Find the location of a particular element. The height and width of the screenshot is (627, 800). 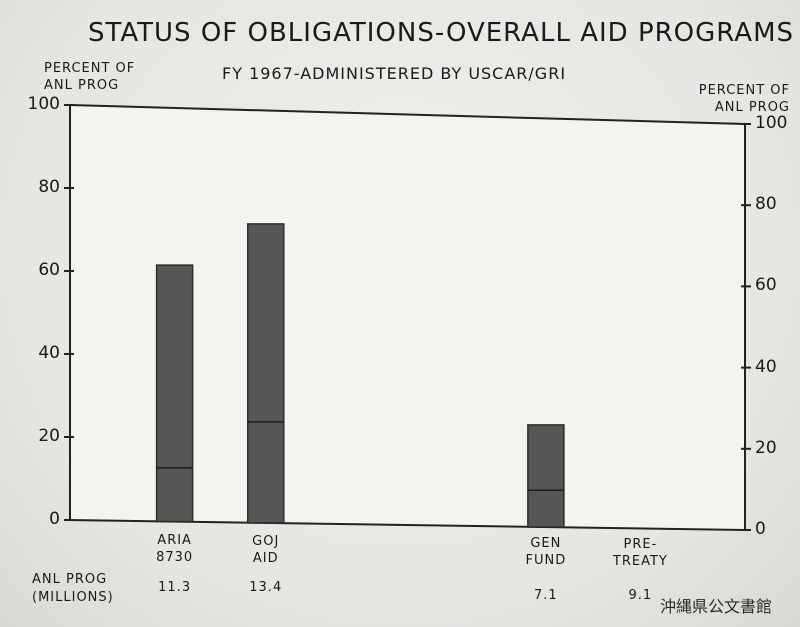

amount-aria-8730: 11.3 is located at coordinates (175, 587).